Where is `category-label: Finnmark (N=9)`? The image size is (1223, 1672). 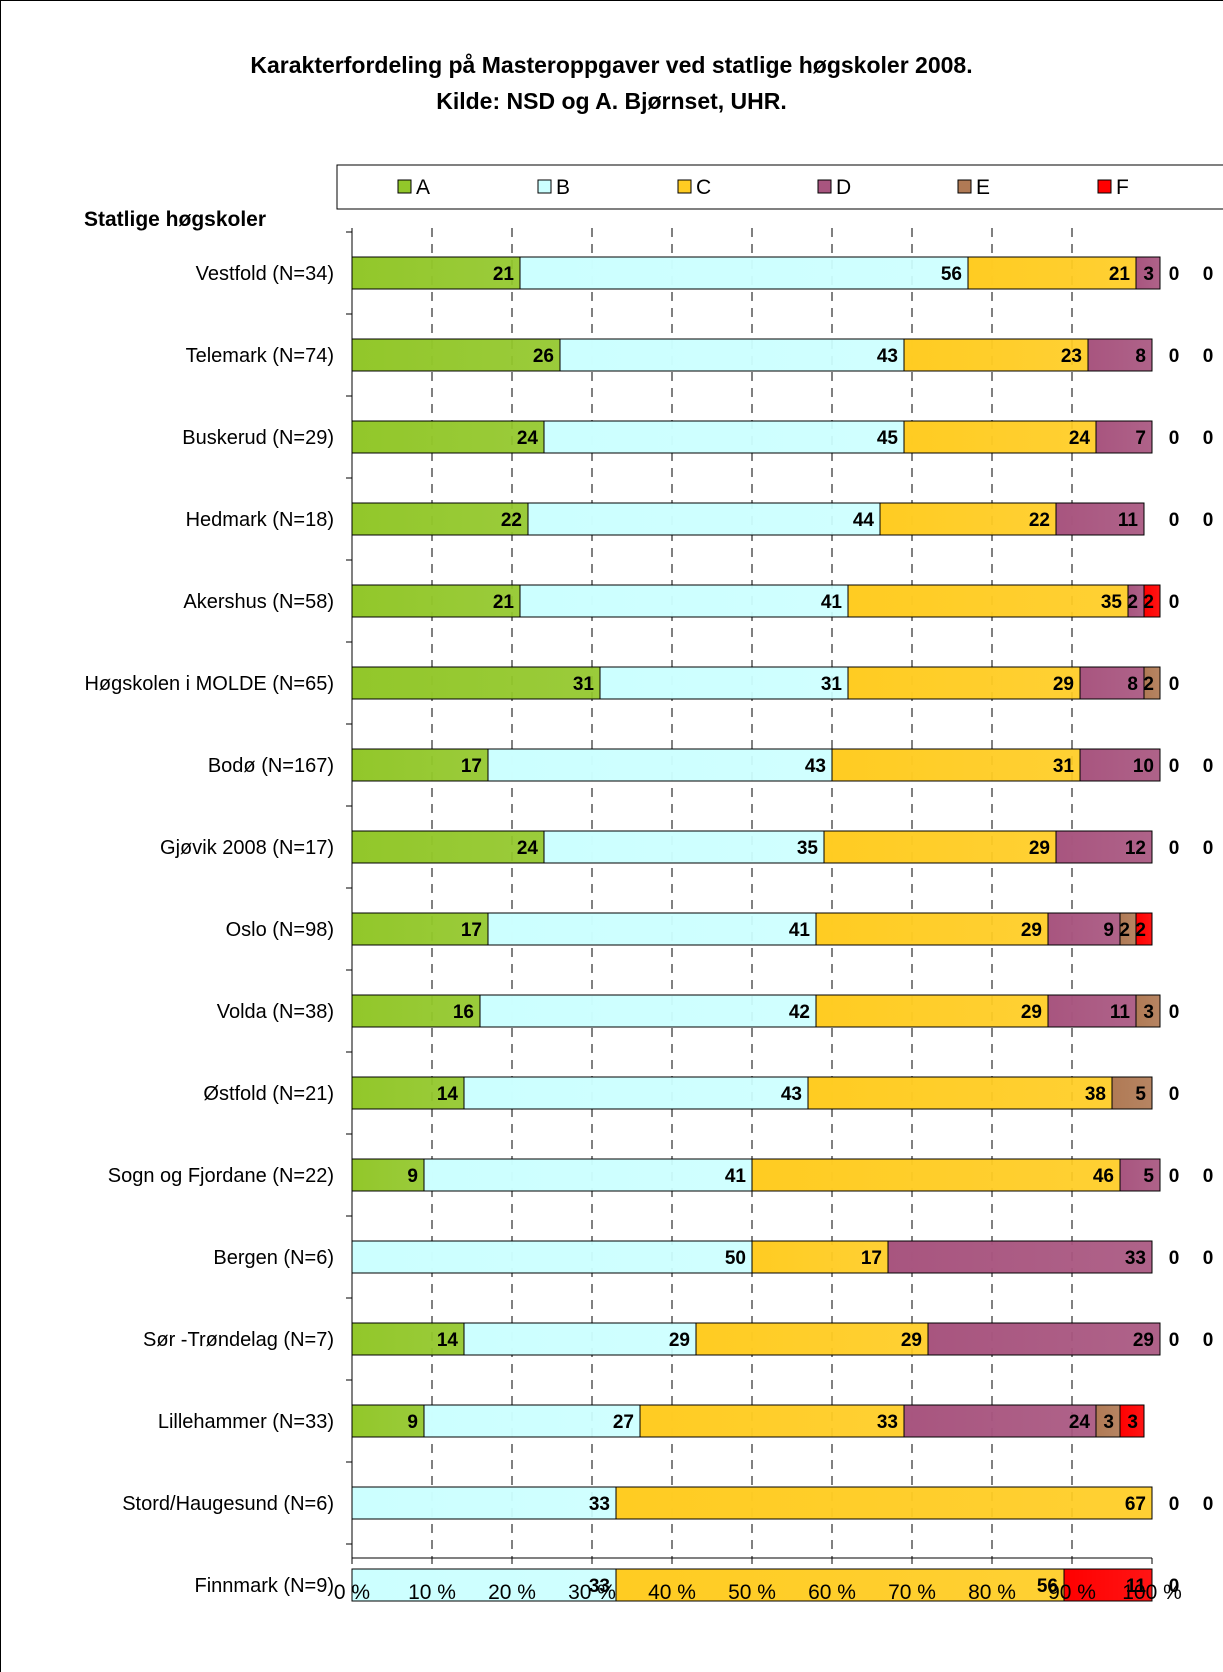
category-label: Finnmark (N=9) is located at coordinates (264, 1586).